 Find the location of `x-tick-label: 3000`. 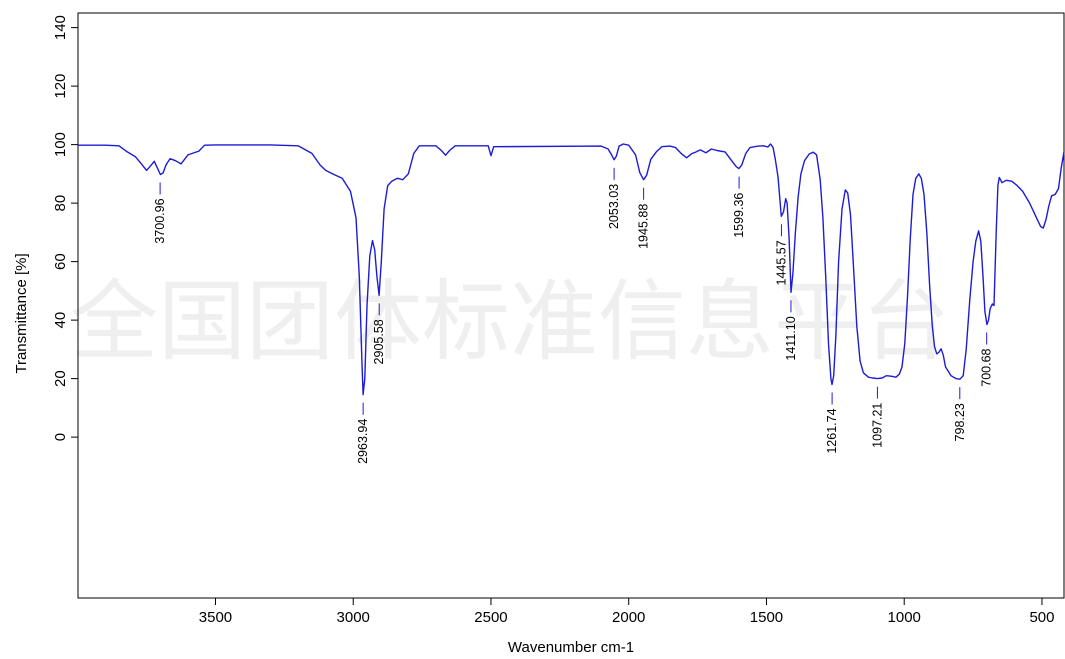

x-tick-label: 3000 is located at coordinates (353, 617).